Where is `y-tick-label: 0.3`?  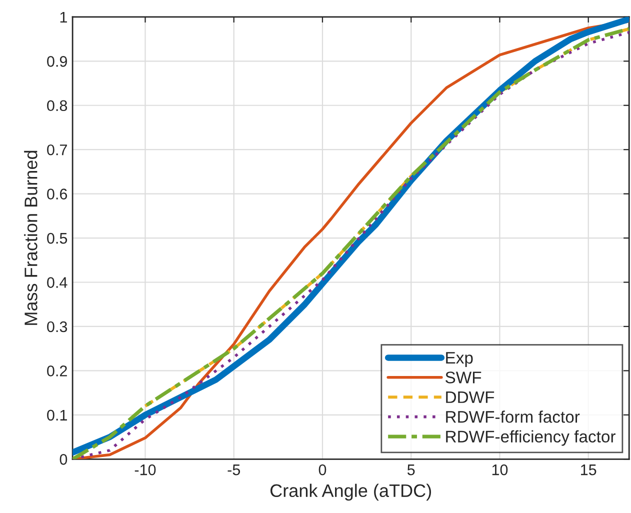 y-tick-label: 0.3 is located at coordinates (57, 326).